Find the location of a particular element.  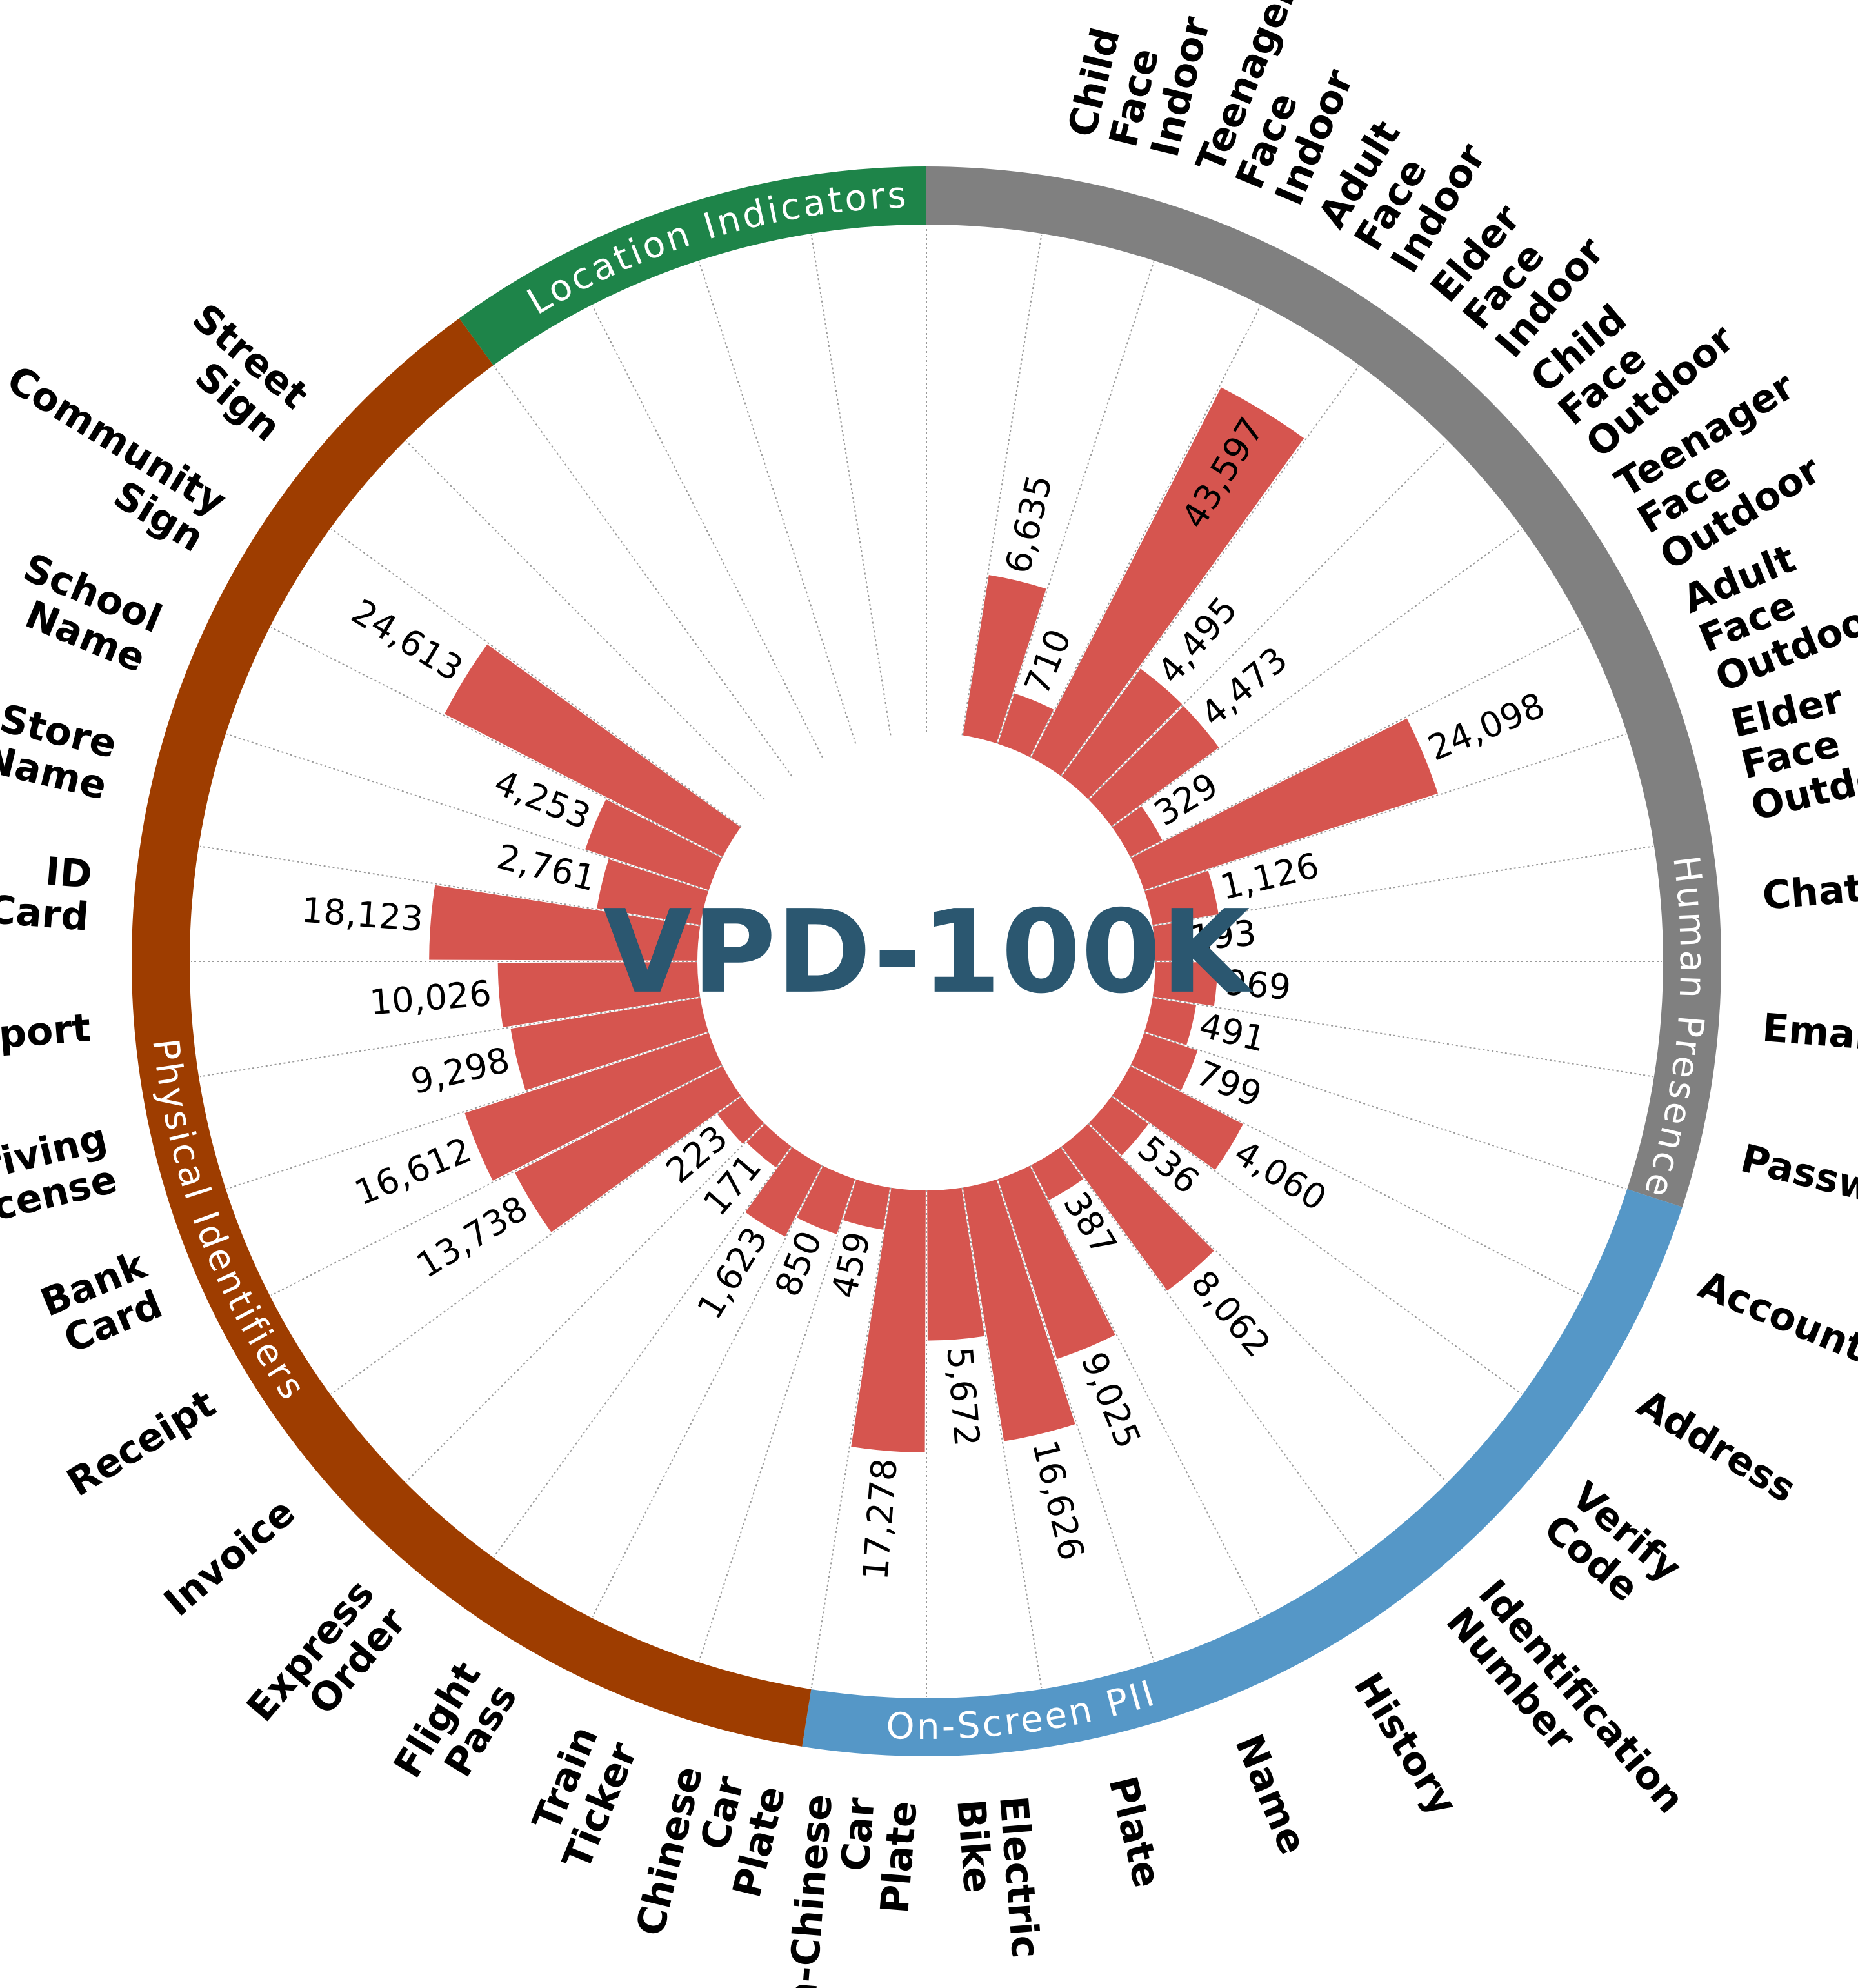

category-label: Invoice is located at coordinates (229, 1557).